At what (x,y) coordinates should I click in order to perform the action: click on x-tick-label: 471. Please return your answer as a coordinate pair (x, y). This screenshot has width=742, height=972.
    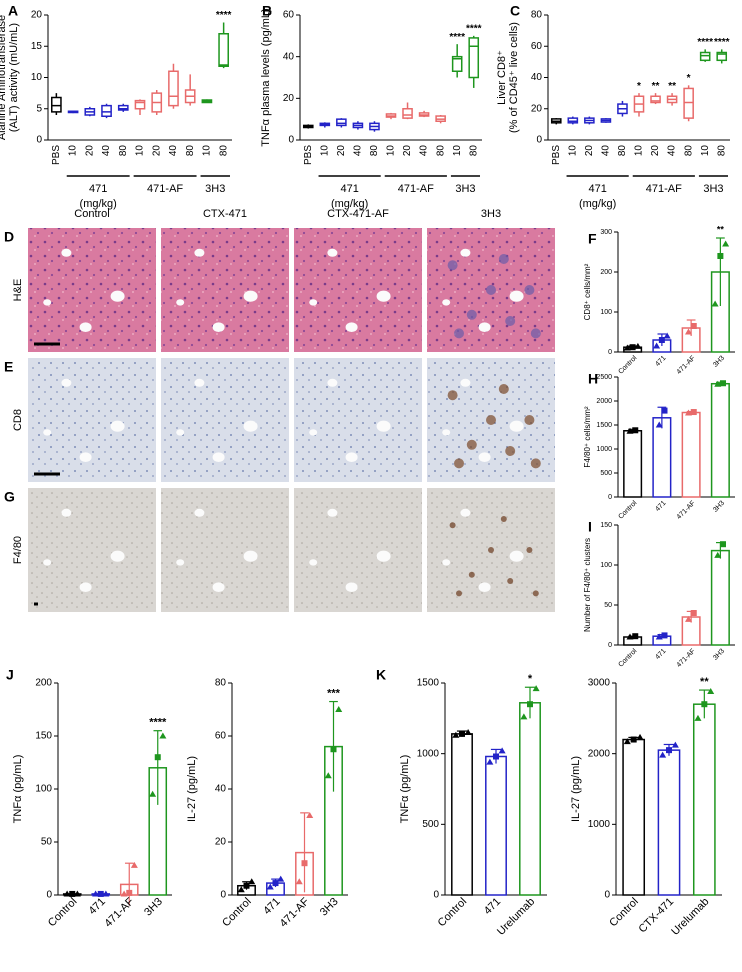
    Looking at the image, I should click on (660, 654).